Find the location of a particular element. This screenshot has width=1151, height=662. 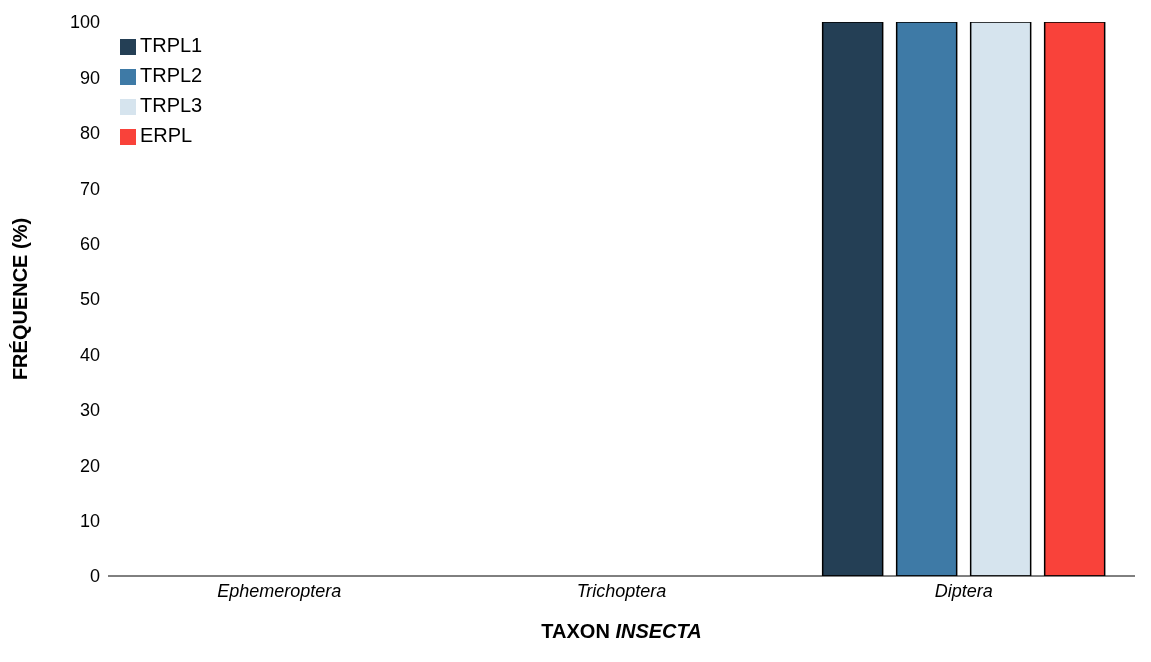

y-tick-label: 30 is located at coordinates (89, 410).